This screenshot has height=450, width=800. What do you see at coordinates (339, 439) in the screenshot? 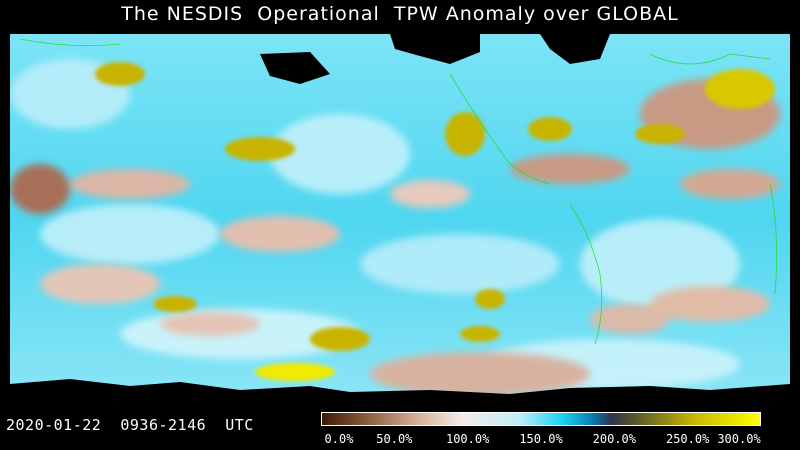
I see `colorbar-tick-label: 0.0%` at bounding box center [339, 439].